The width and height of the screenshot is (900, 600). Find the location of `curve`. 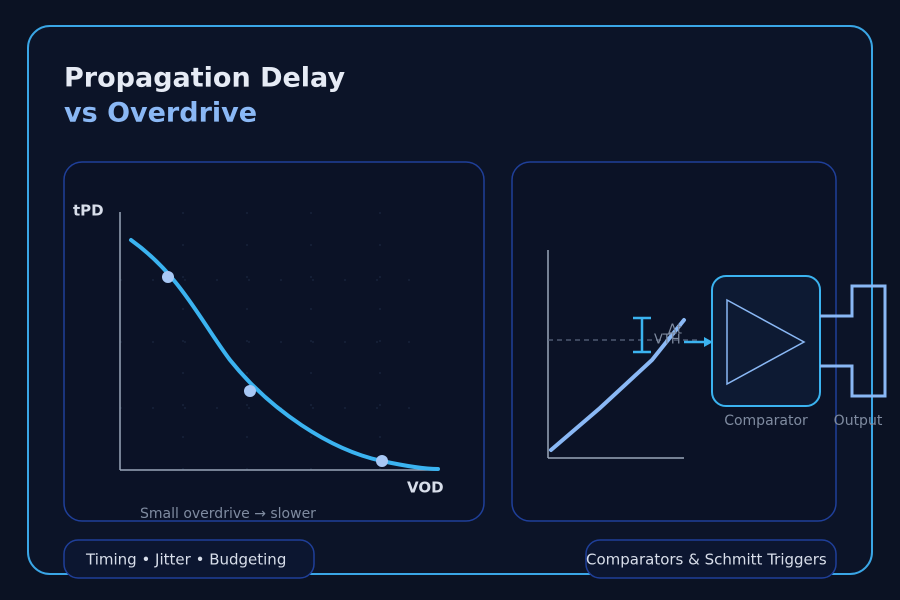

curve is located at coordinates (284, 354).